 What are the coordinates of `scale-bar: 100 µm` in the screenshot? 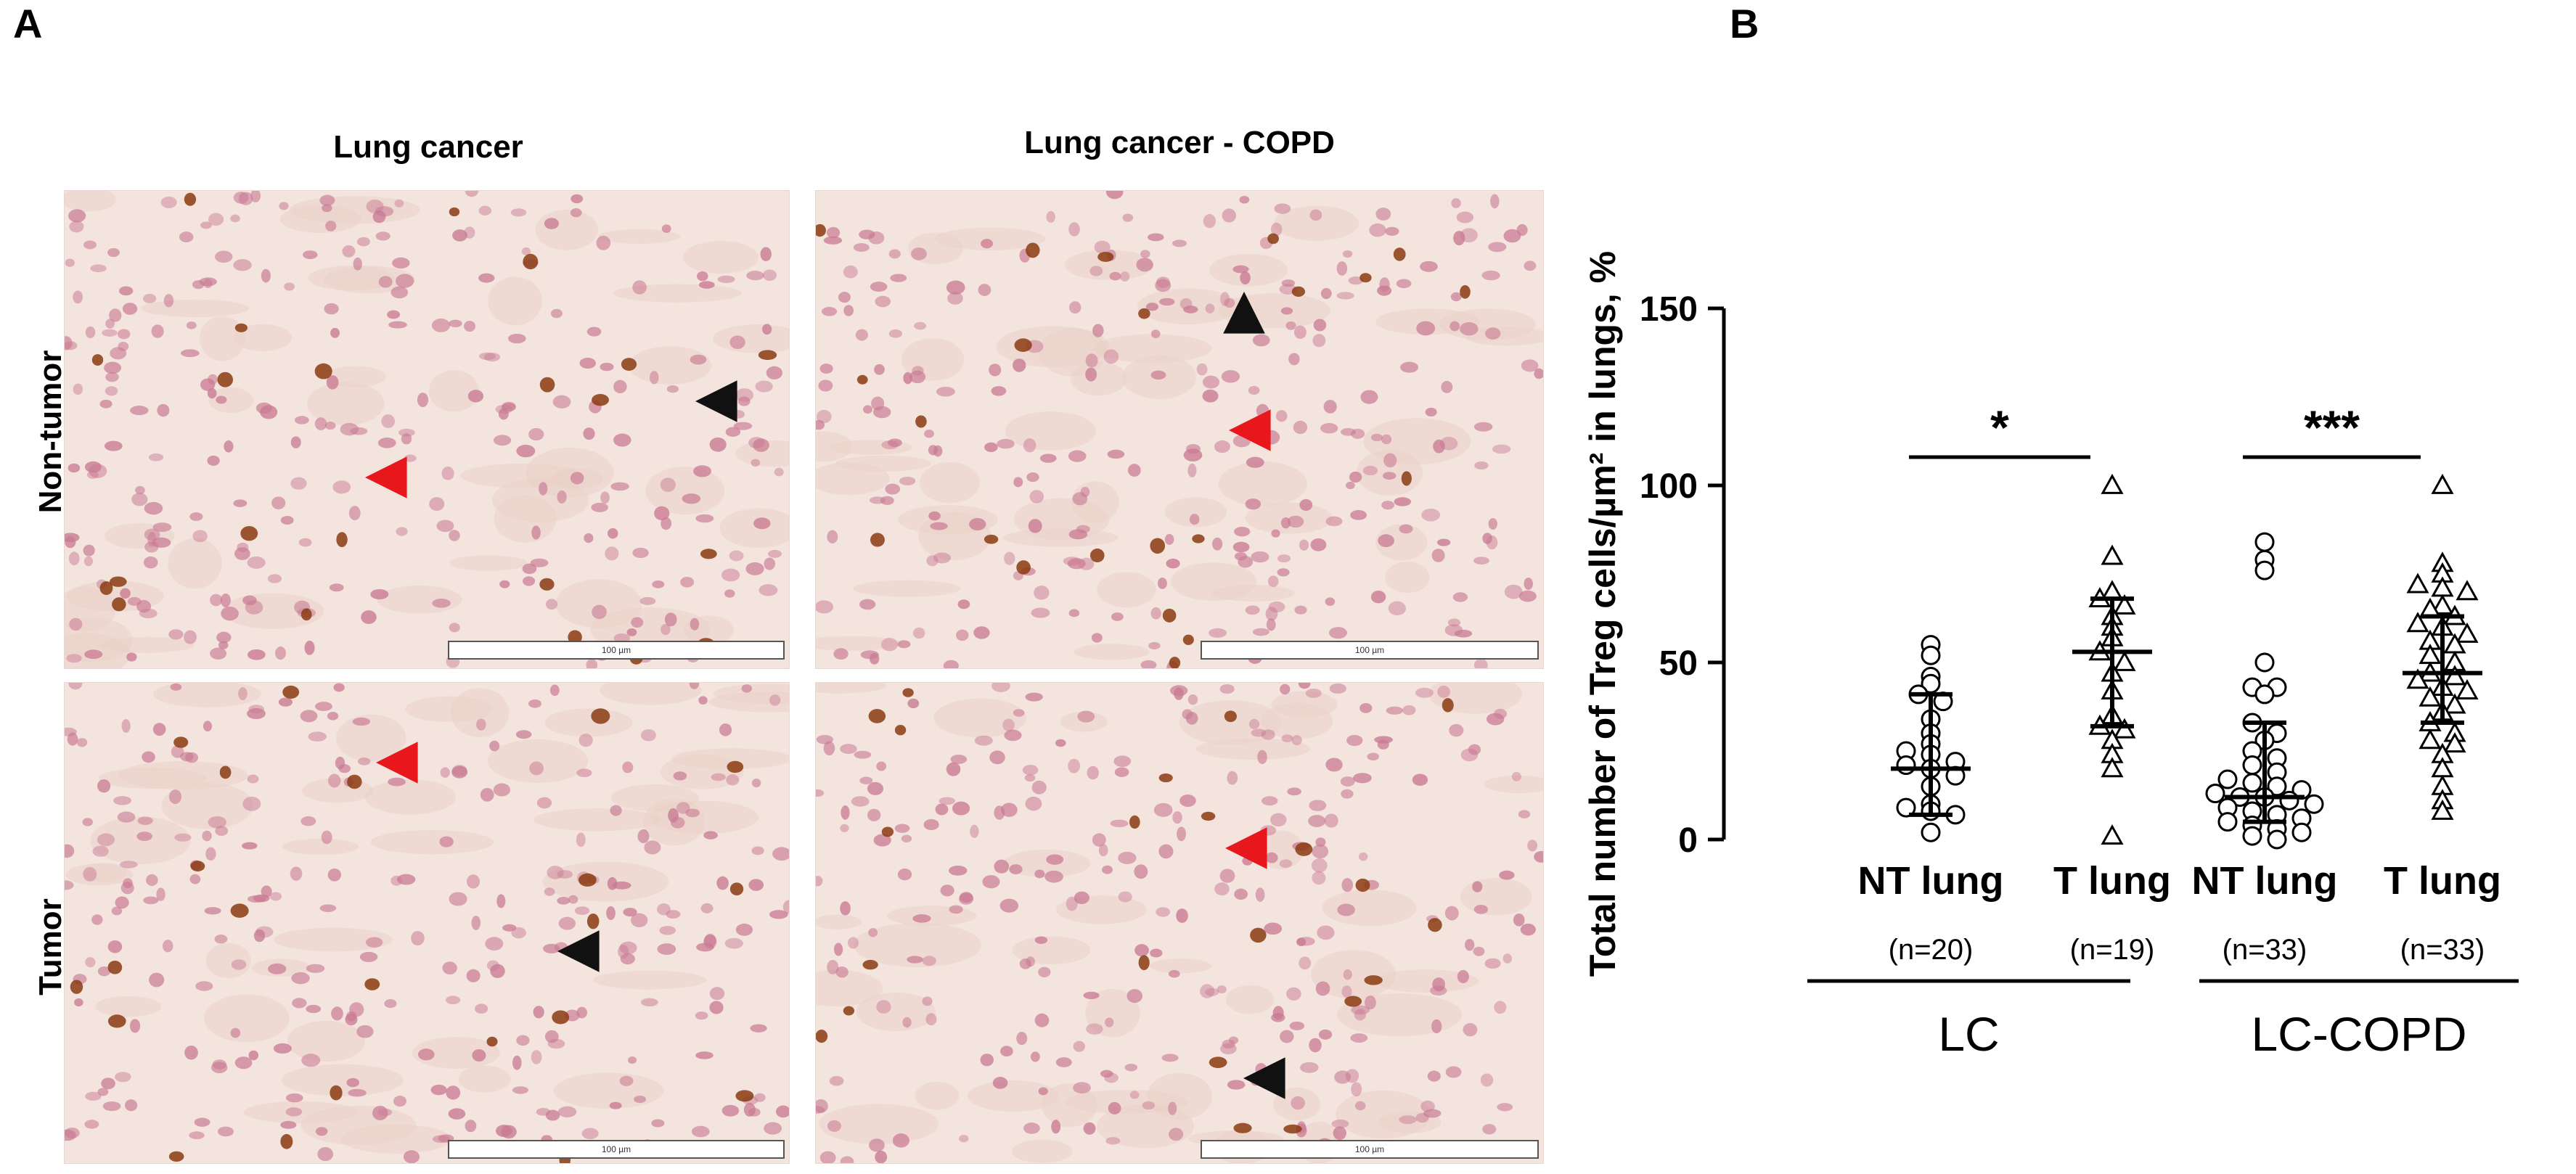 It's located at (617, 1149).